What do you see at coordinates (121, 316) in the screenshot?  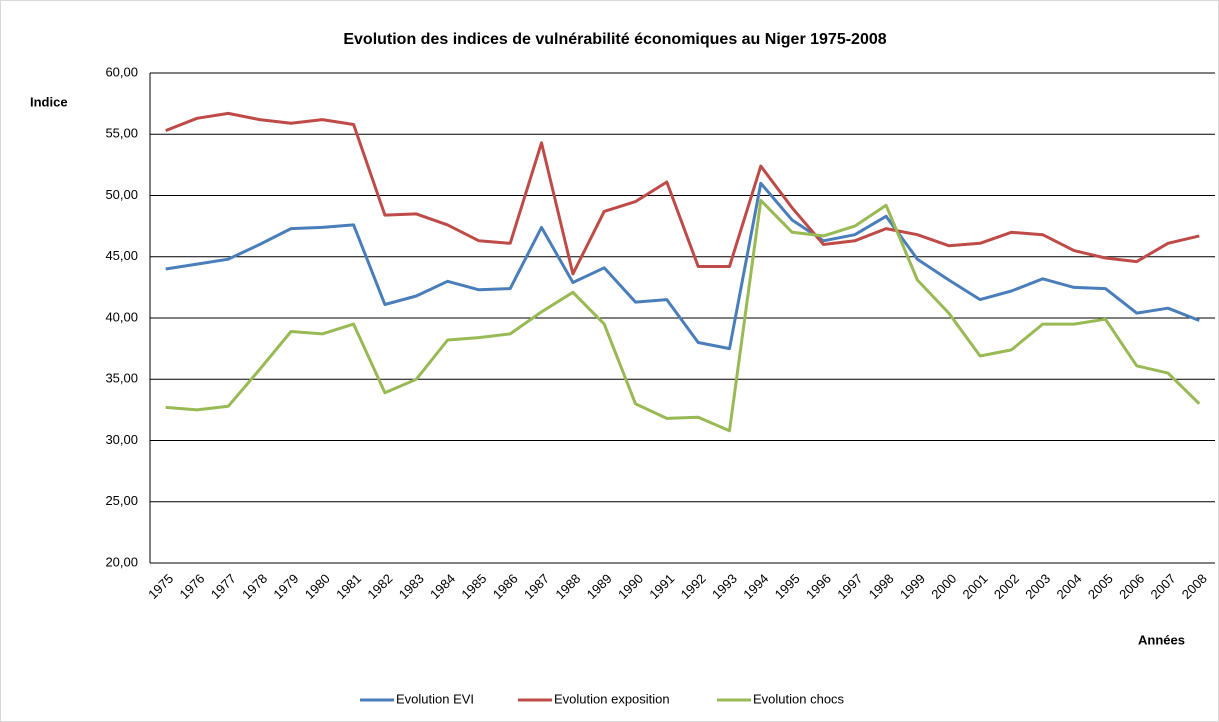 I see `y-tick-label: 40,00` at bounding box center [121, 316].